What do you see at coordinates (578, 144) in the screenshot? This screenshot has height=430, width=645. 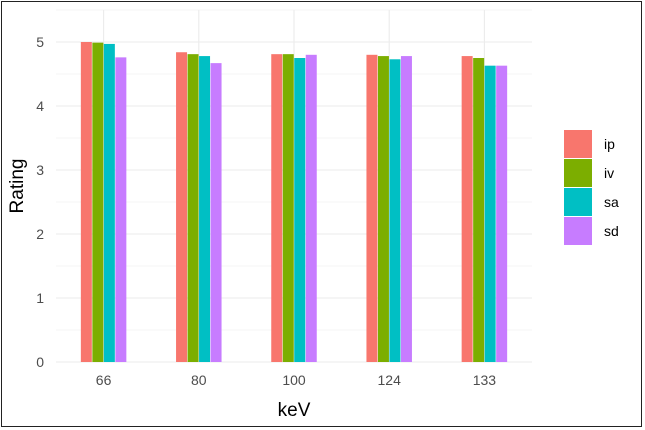 I see `legend-key-ip` at bounding box center [578, 144].